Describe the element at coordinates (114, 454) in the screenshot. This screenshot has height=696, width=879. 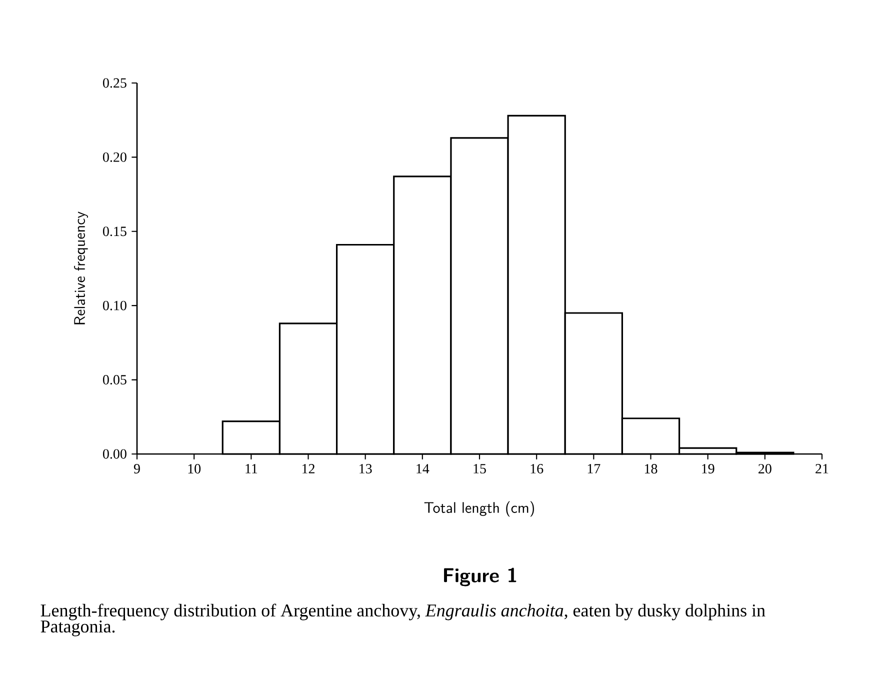
I see `y-tick-label: 0.00` at that location.